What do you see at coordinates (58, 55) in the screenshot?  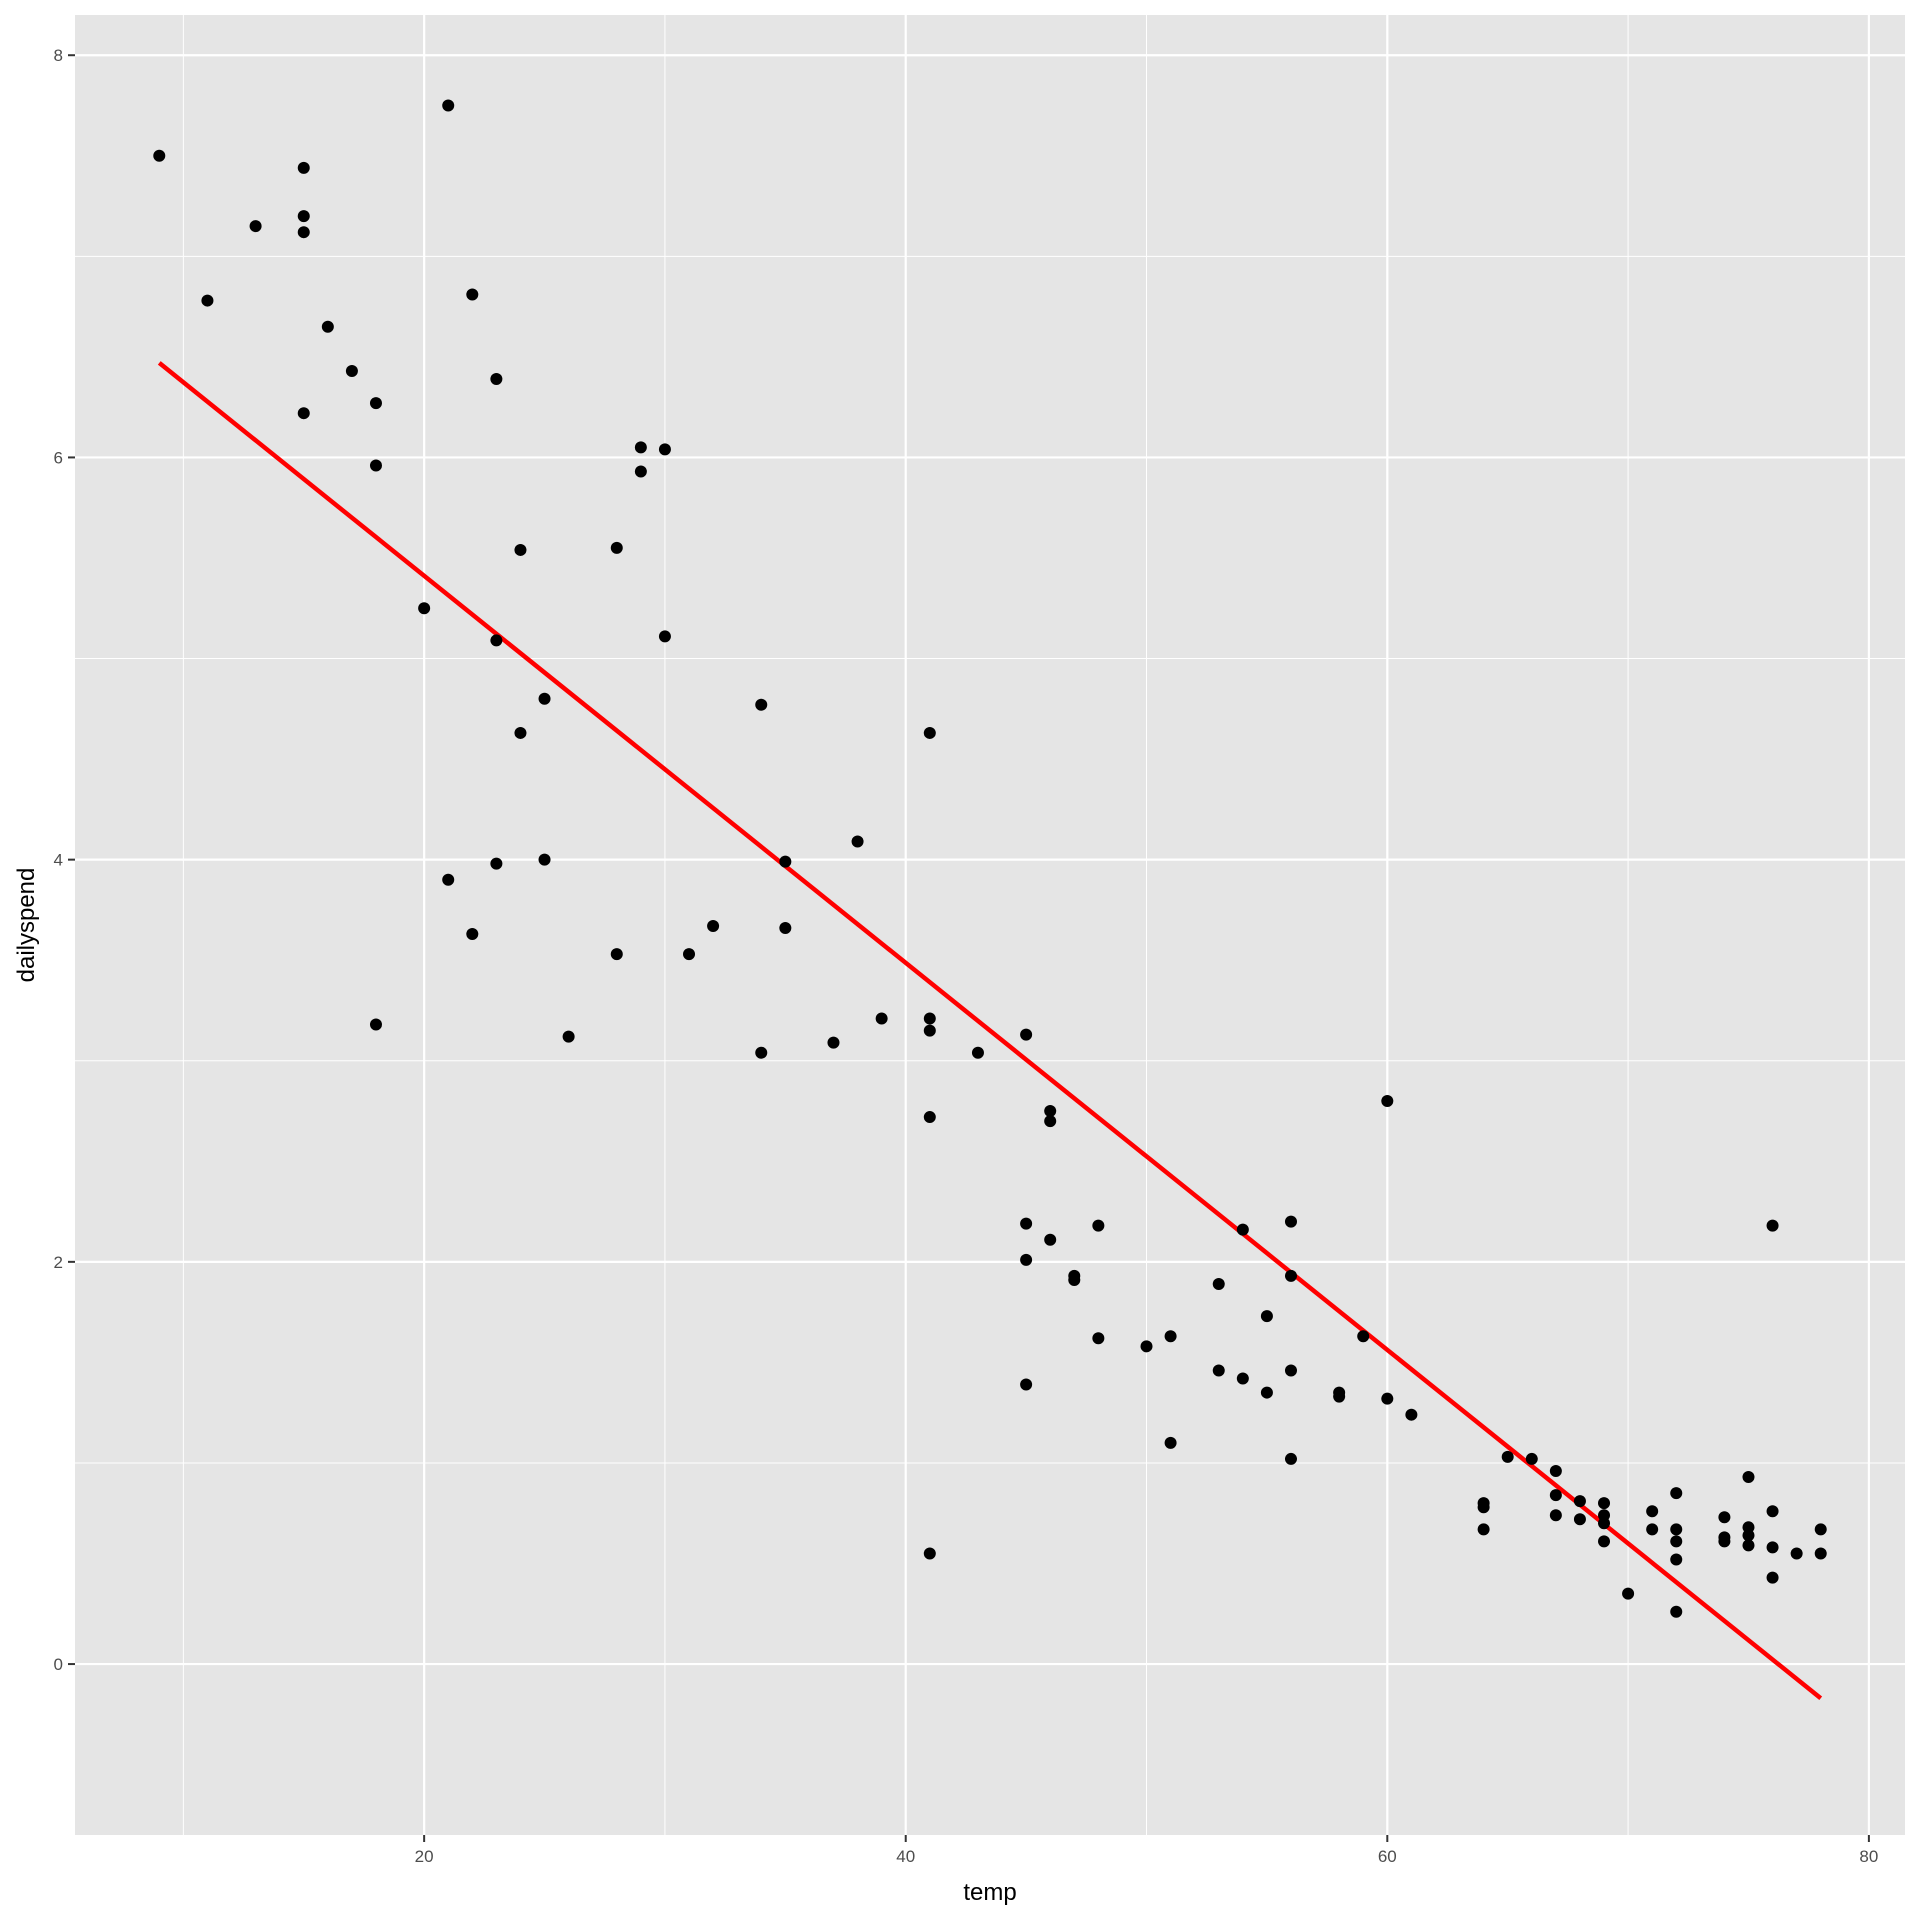 I see `y-tick-label: 8` at bounding box center [58, 55].